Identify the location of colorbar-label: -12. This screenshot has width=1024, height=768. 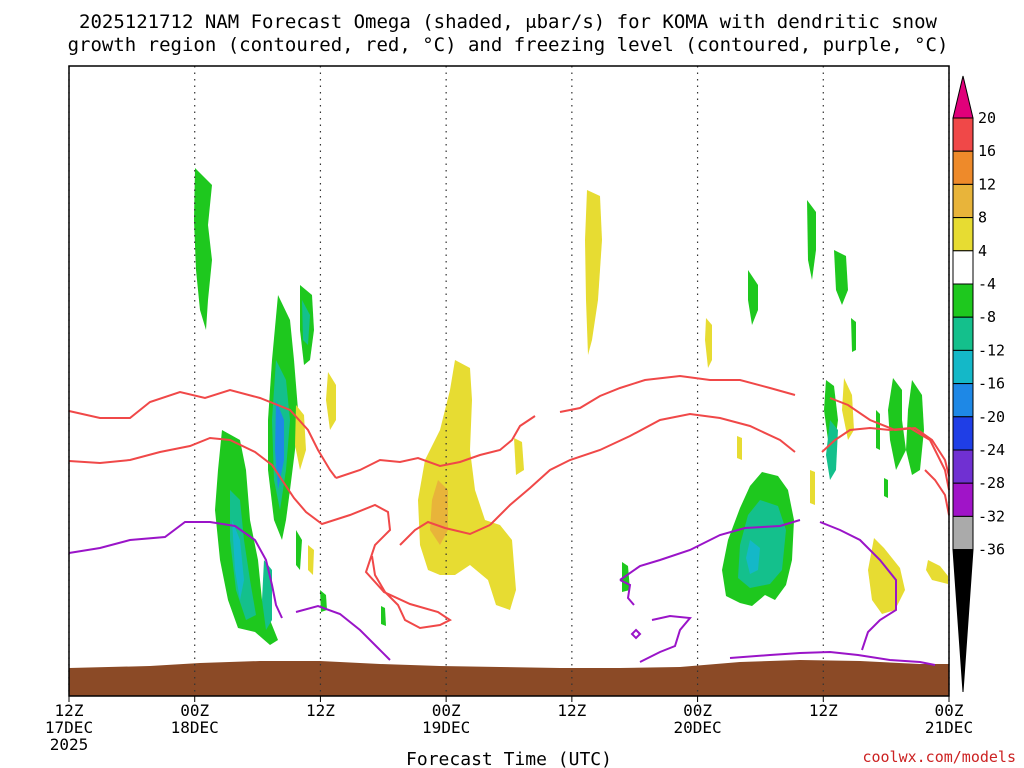
(991, 350).